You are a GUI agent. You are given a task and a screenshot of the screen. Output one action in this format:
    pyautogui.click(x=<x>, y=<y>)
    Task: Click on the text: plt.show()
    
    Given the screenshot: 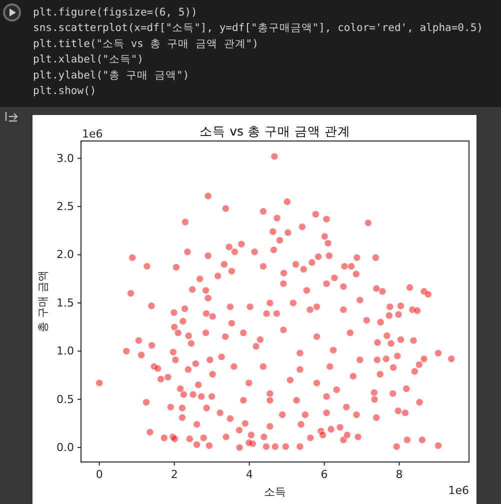 What is the action you would take?
    pyautogui.click(x=64, y=91)
    